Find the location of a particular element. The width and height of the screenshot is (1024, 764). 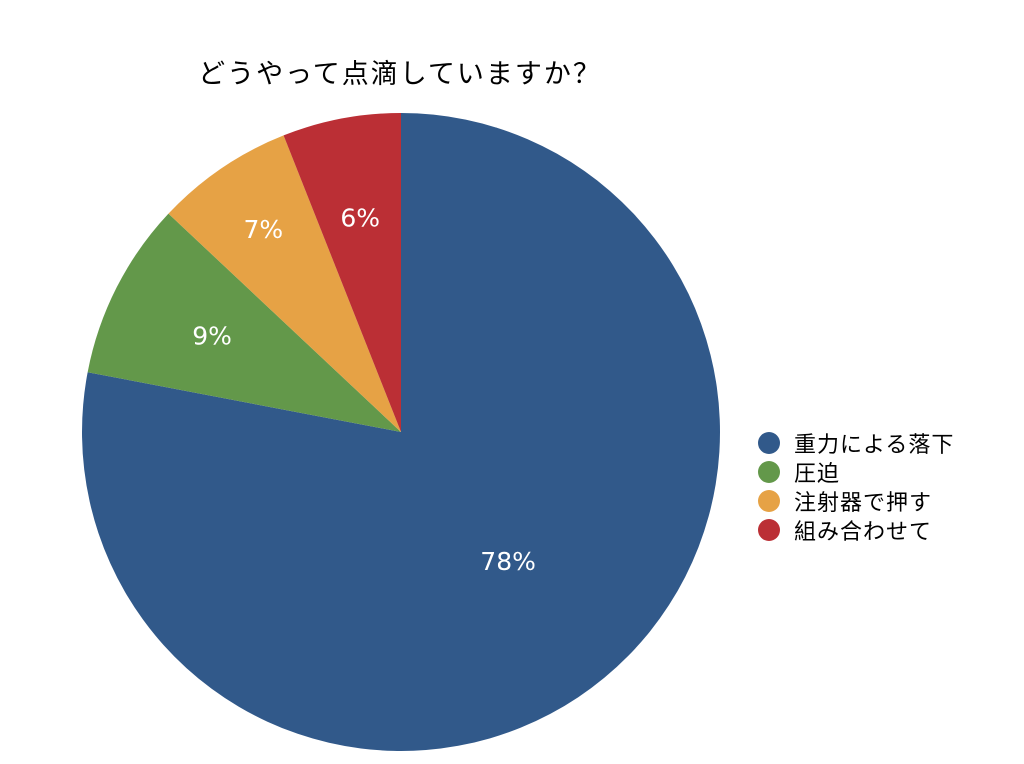

legend-label: 重力による落下 is located at coordinates (874, 445).